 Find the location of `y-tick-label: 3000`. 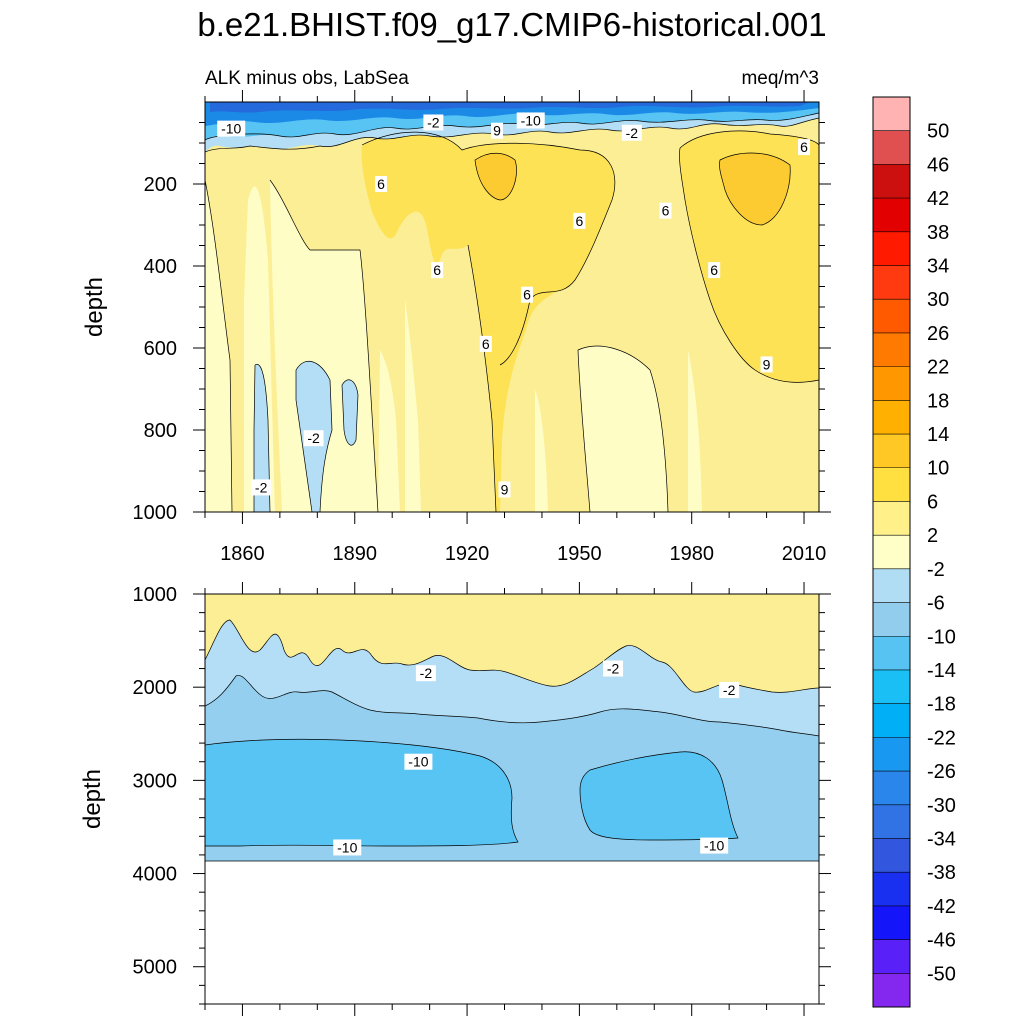

y-tick-label: 3000 is located at coordinates (155, 781).